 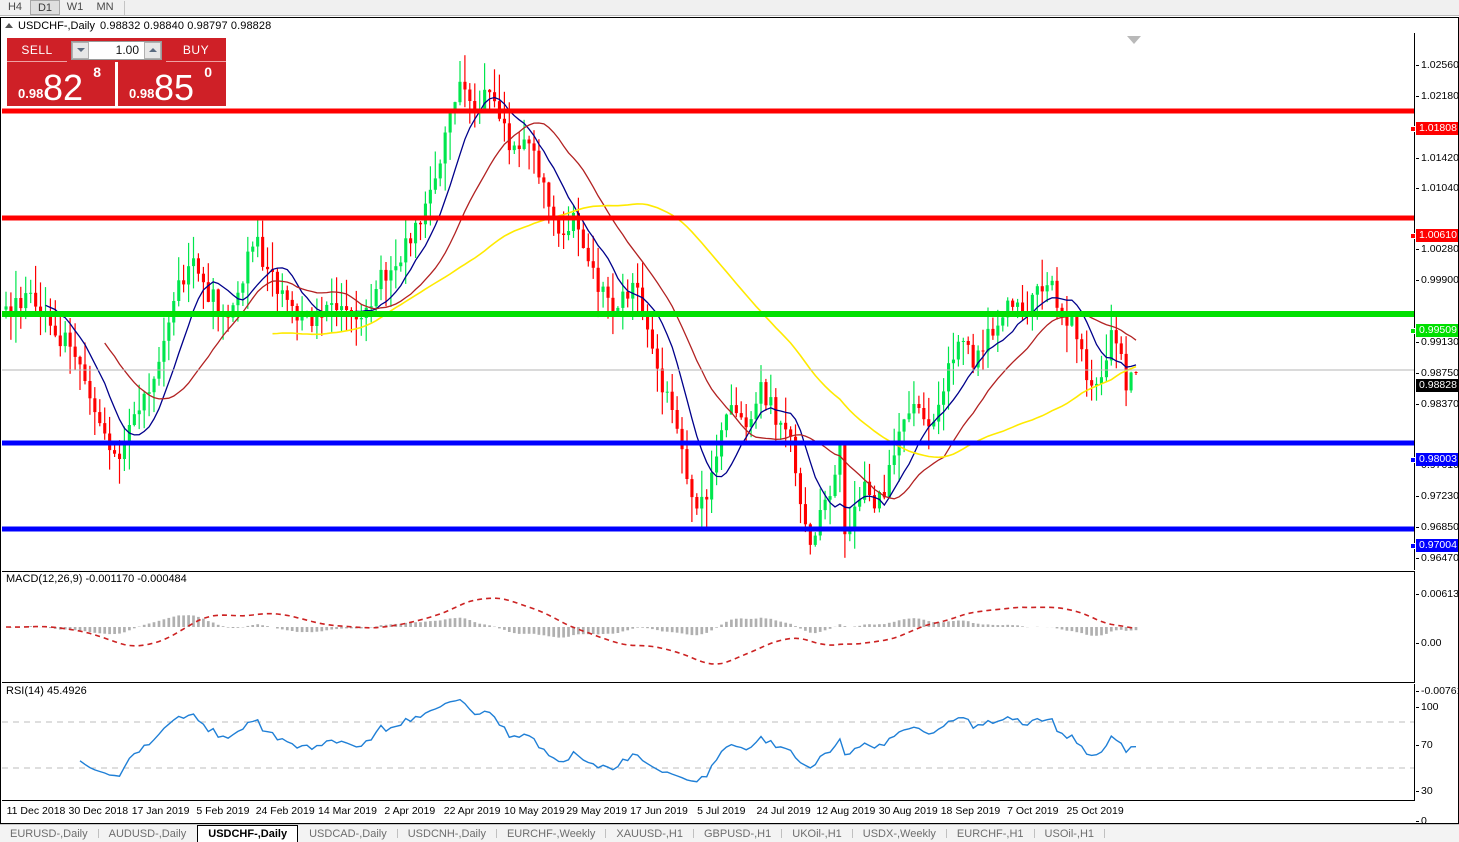 I want to click on timeframe-w1: W1, so click(x=75, y=7).